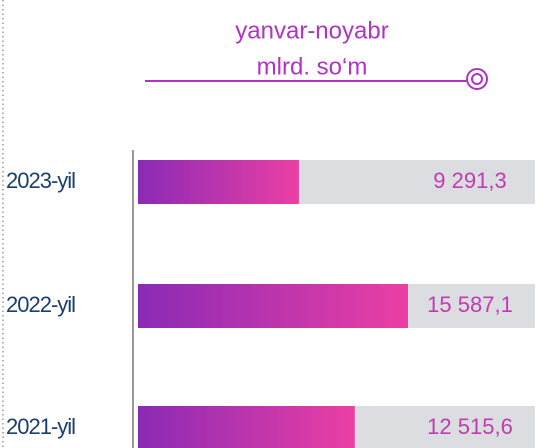 This screenshot has width=547, height=448. I want to click on value-label: 9 291,3, so click(469, 180).